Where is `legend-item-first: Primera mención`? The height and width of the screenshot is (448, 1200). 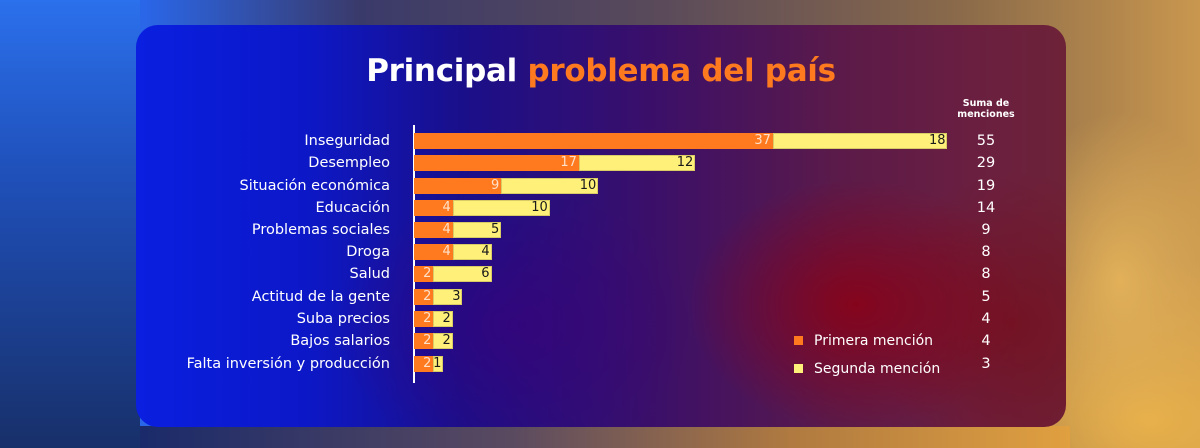
legend-item-first: Primera mención is located at coordinates (866, 341).